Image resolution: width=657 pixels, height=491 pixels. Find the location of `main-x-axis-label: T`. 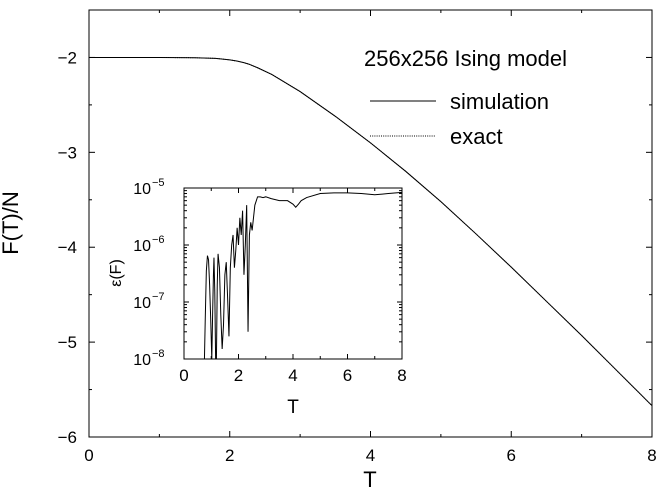

main-x-axis-label: T is located at coordinates (369, 479).